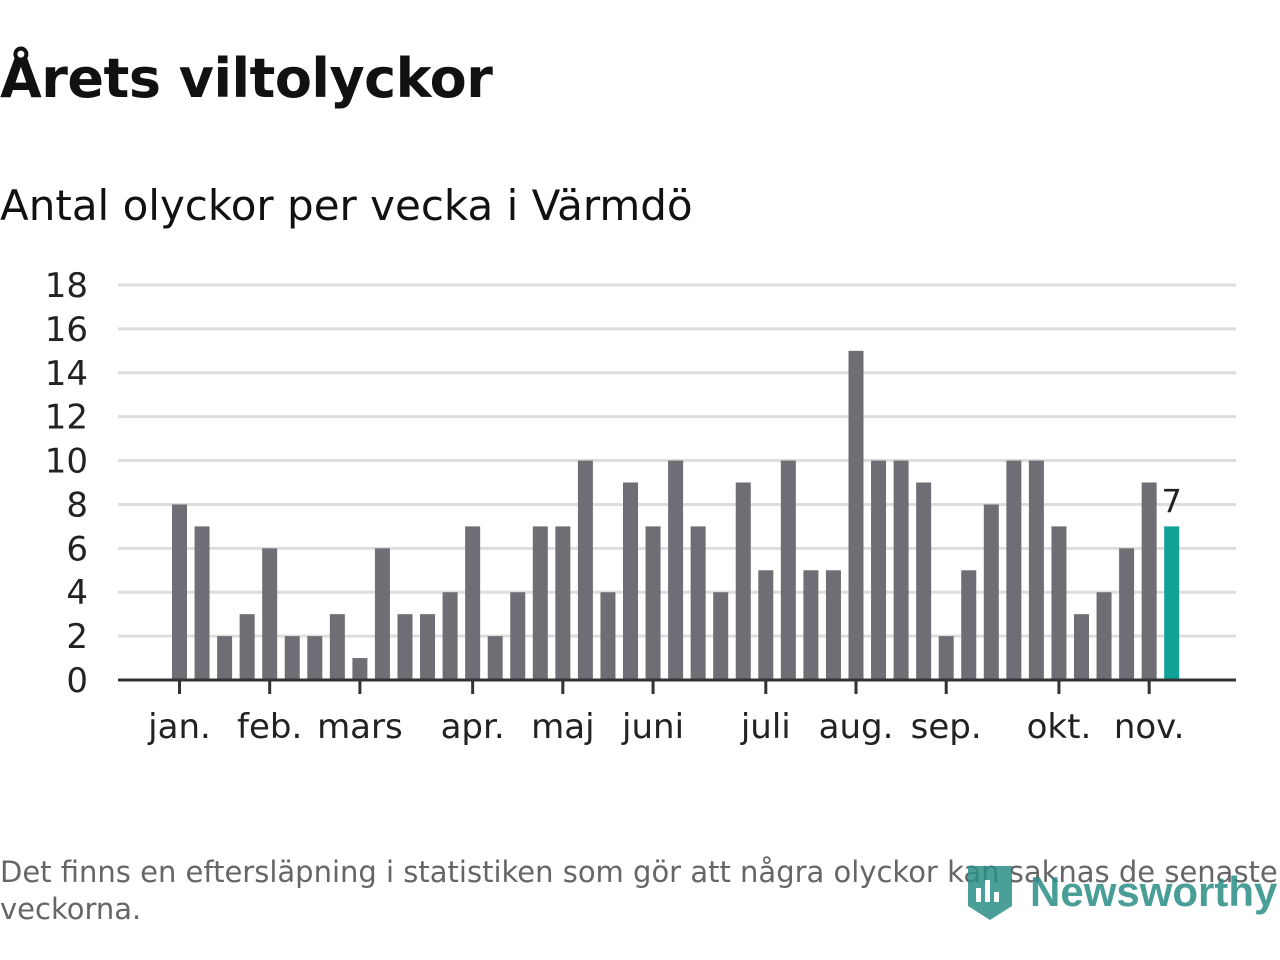 The image size is (1280, 960). What do you see at coordinates (346, 205) in the screenshot?
I see `chart-subtitle: Antal olyckor per vecka i Värmdö` at bounding box center [346, 205].